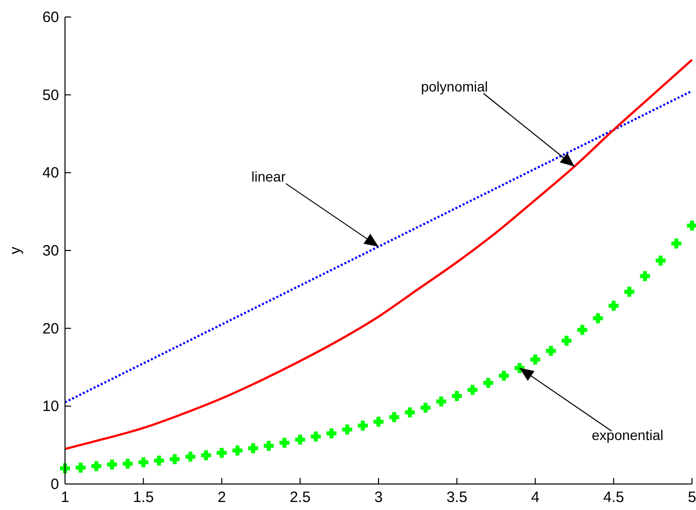 This screenshot has width=696, height=510. Describe the element at coordinates (143, 497) in the screenshot. I see `x-tick-label: 1.5` at that location.